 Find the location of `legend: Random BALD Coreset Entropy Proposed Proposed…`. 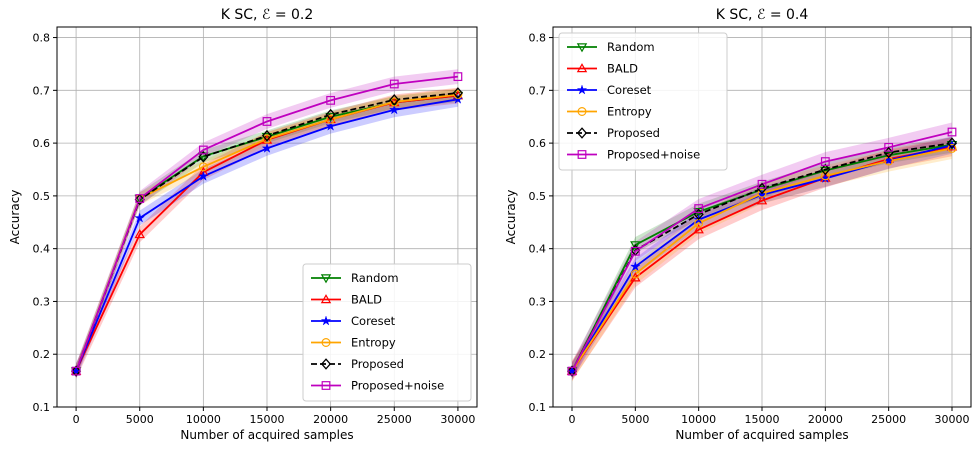

legend: Random BALD Coreset Entropy Proposed Proposed… is located at coordinates (387, 332).